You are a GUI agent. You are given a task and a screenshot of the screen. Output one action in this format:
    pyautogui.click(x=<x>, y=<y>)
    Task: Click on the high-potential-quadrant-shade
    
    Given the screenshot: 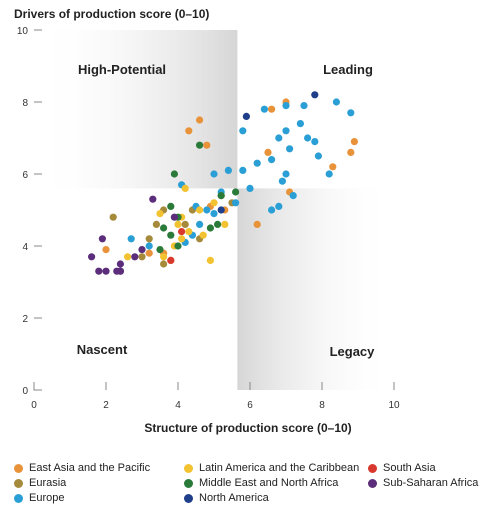 What is the action you would take?
    pyautogui.click(x=136, y=109)
    